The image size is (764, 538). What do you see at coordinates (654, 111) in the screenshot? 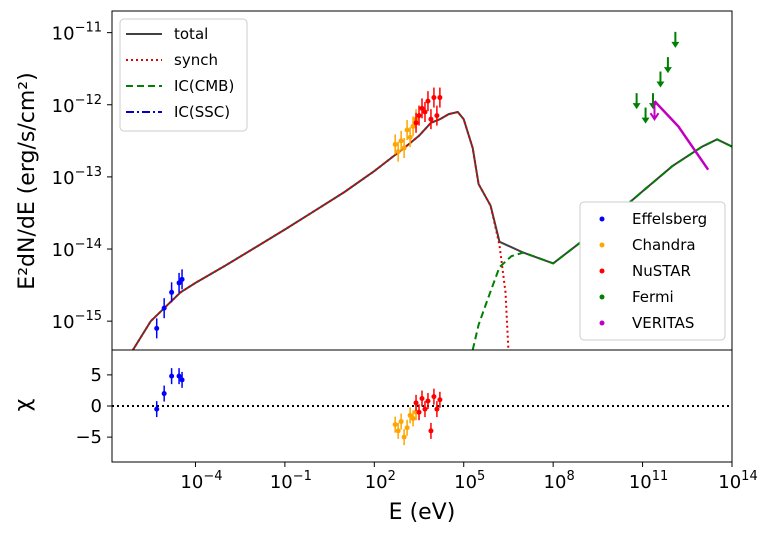
I see `veritas-limit-arrow` at bounding box center [654, 111].